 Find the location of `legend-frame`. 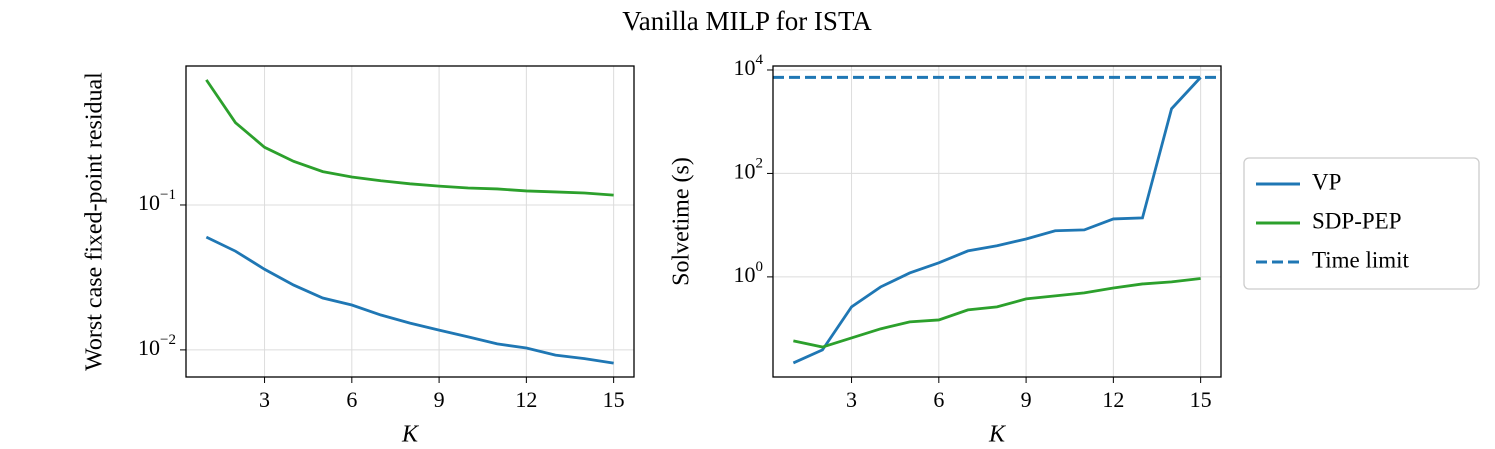

legend-frame is located at coordinates (1361, 223).